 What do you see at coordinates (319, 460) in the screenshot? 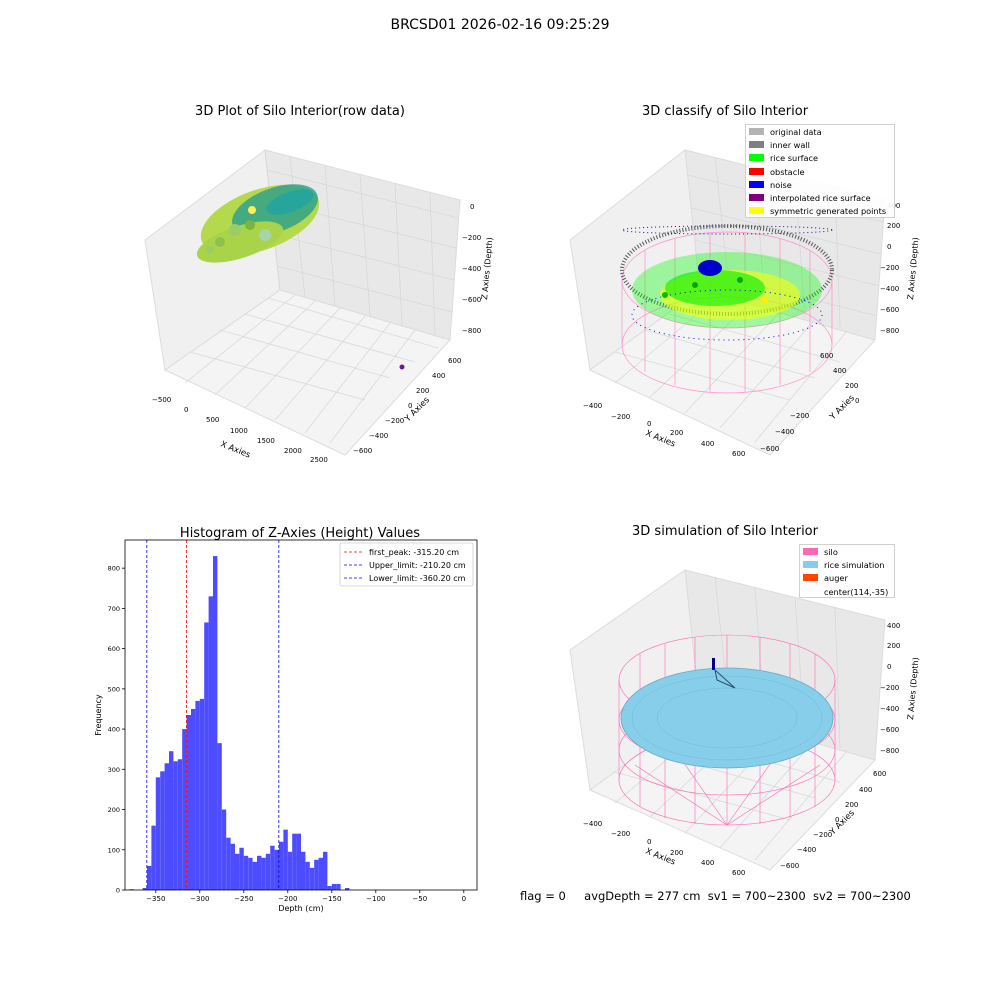
I see `x-tick: 2500` at bounding box center [319, 460].